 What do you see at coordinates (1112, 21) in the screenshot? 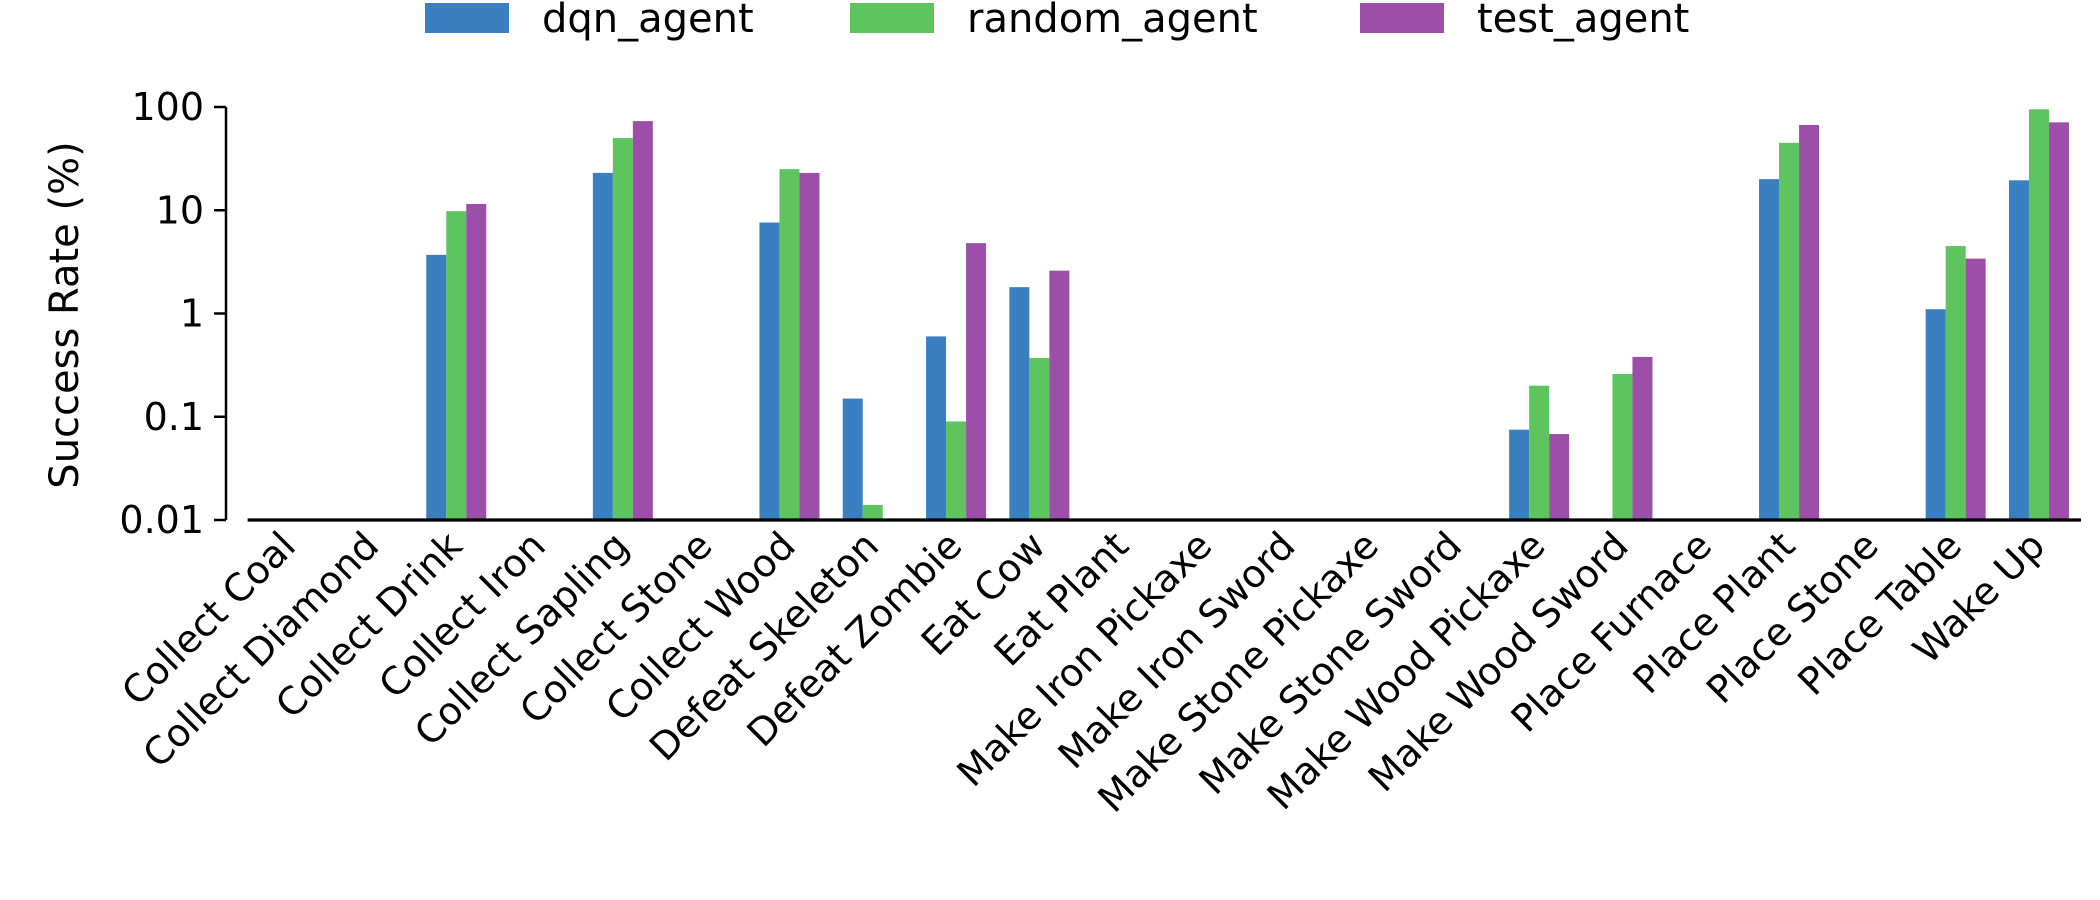
I see `legend-label-random_agent: random_agent` at bounding box center [1112, 21].